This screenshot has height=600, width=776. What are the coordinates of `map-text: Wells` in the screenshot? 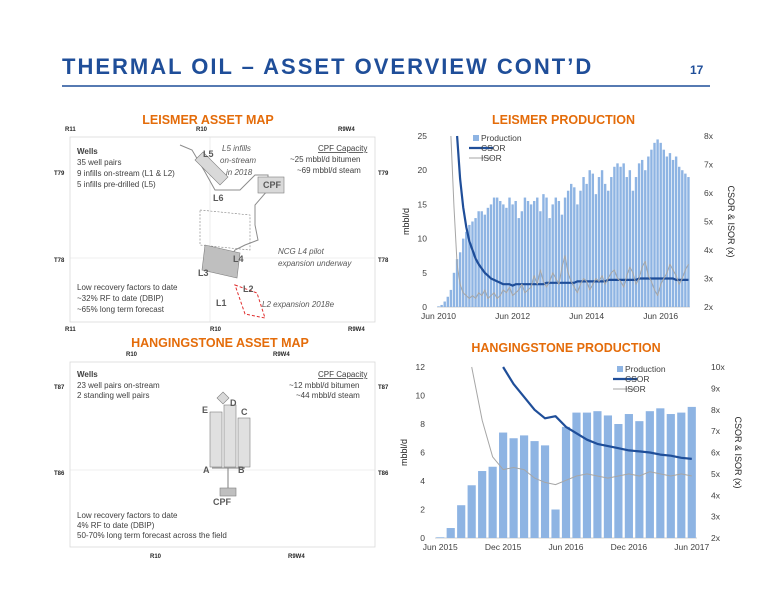 It's located at (87, 151).